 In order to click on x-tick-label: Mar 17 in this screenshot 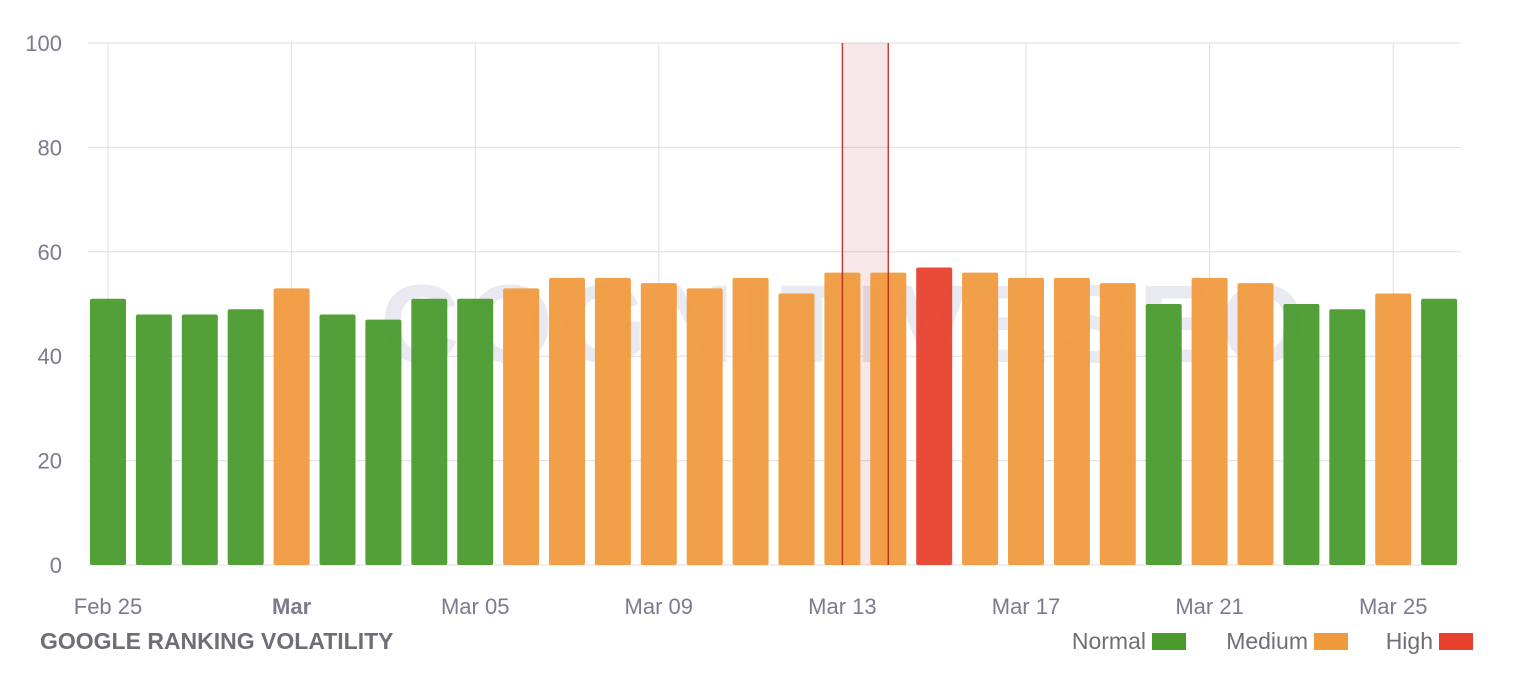, I will do `click(1026, 606)`.